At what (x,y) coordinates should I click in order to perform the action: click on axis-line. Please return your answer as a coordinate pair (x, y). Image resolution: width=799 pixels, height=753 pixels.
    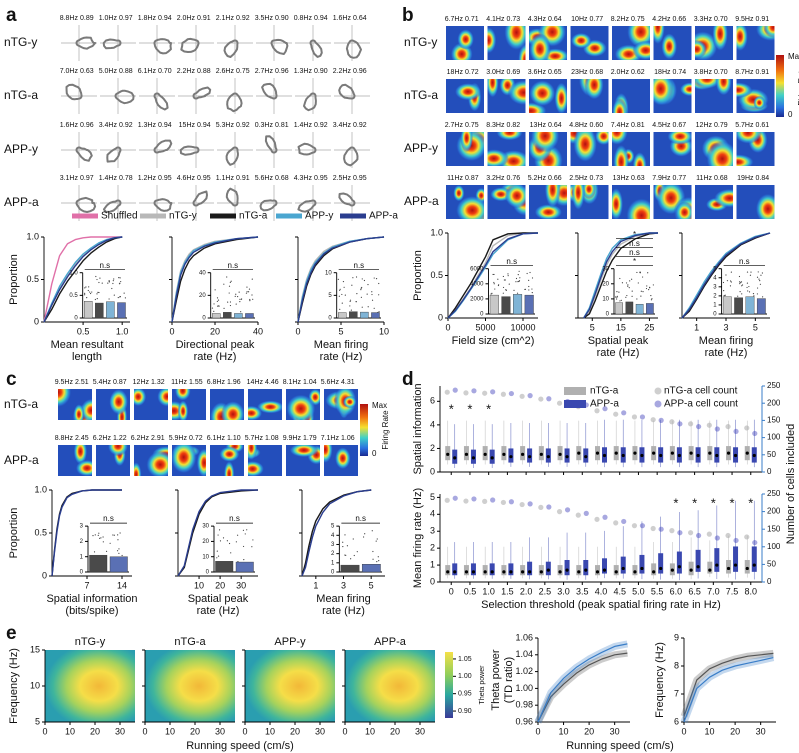
    Looking at the image, I should click on (583, 680).